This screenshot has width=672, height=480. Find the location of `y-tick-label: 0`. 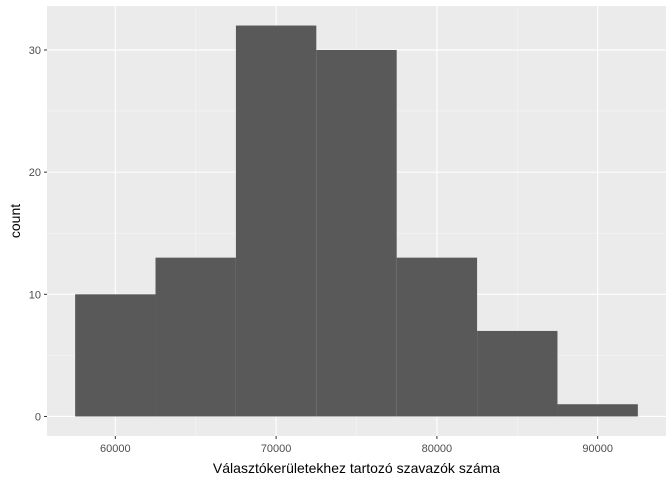

y-tick-label: 0 is located at coordinates (38, 417).